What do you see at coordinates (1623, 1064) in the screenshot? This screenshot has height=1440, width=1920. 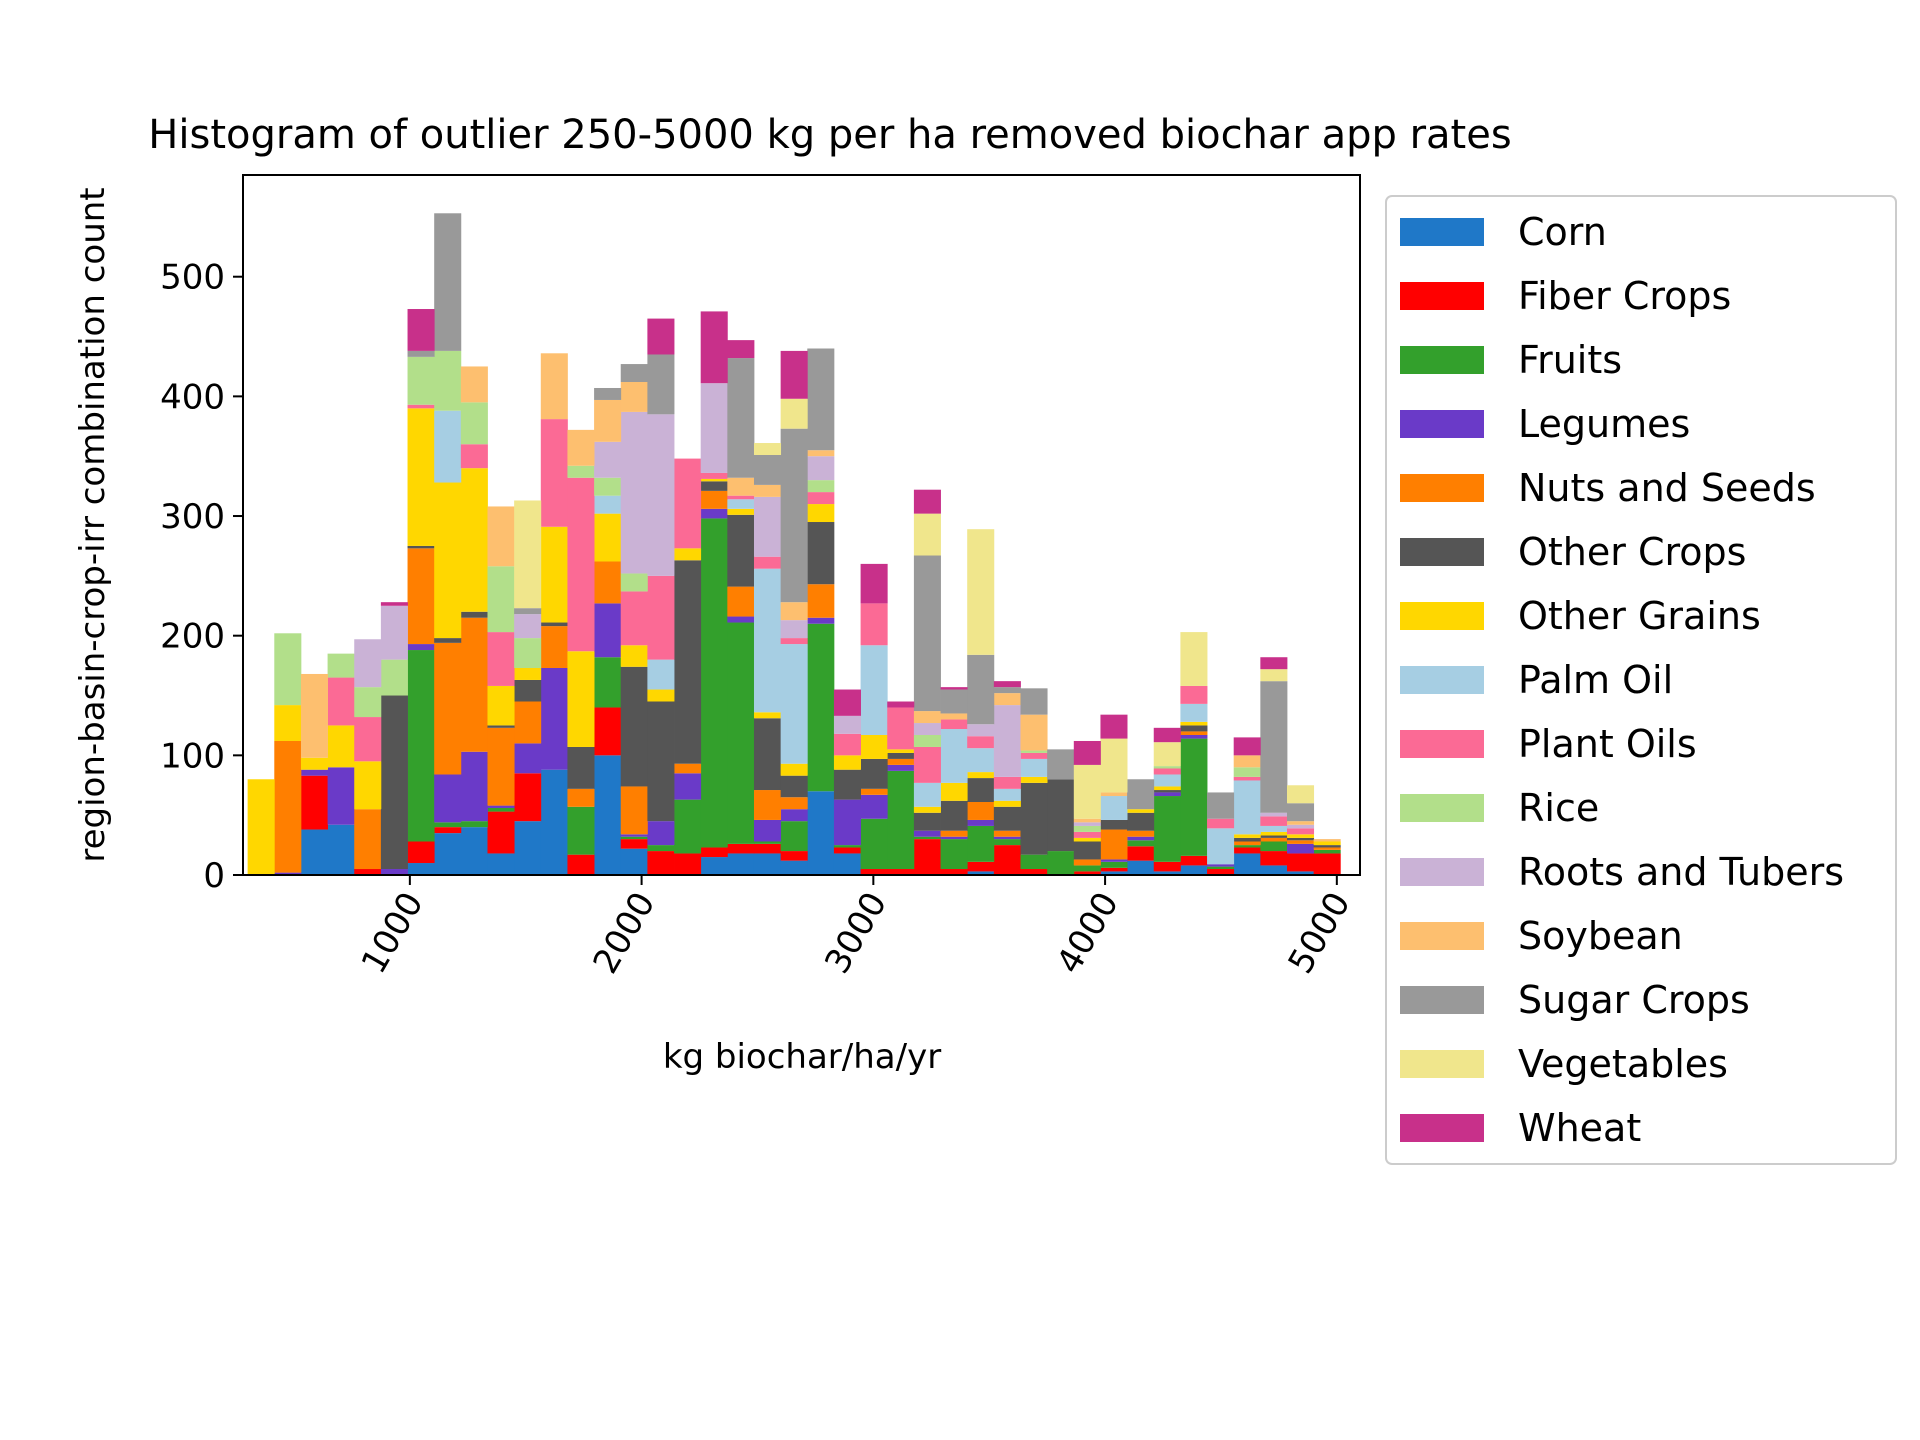 I see `legend-label: Vegetables` at bounding box center [1623, 1064].